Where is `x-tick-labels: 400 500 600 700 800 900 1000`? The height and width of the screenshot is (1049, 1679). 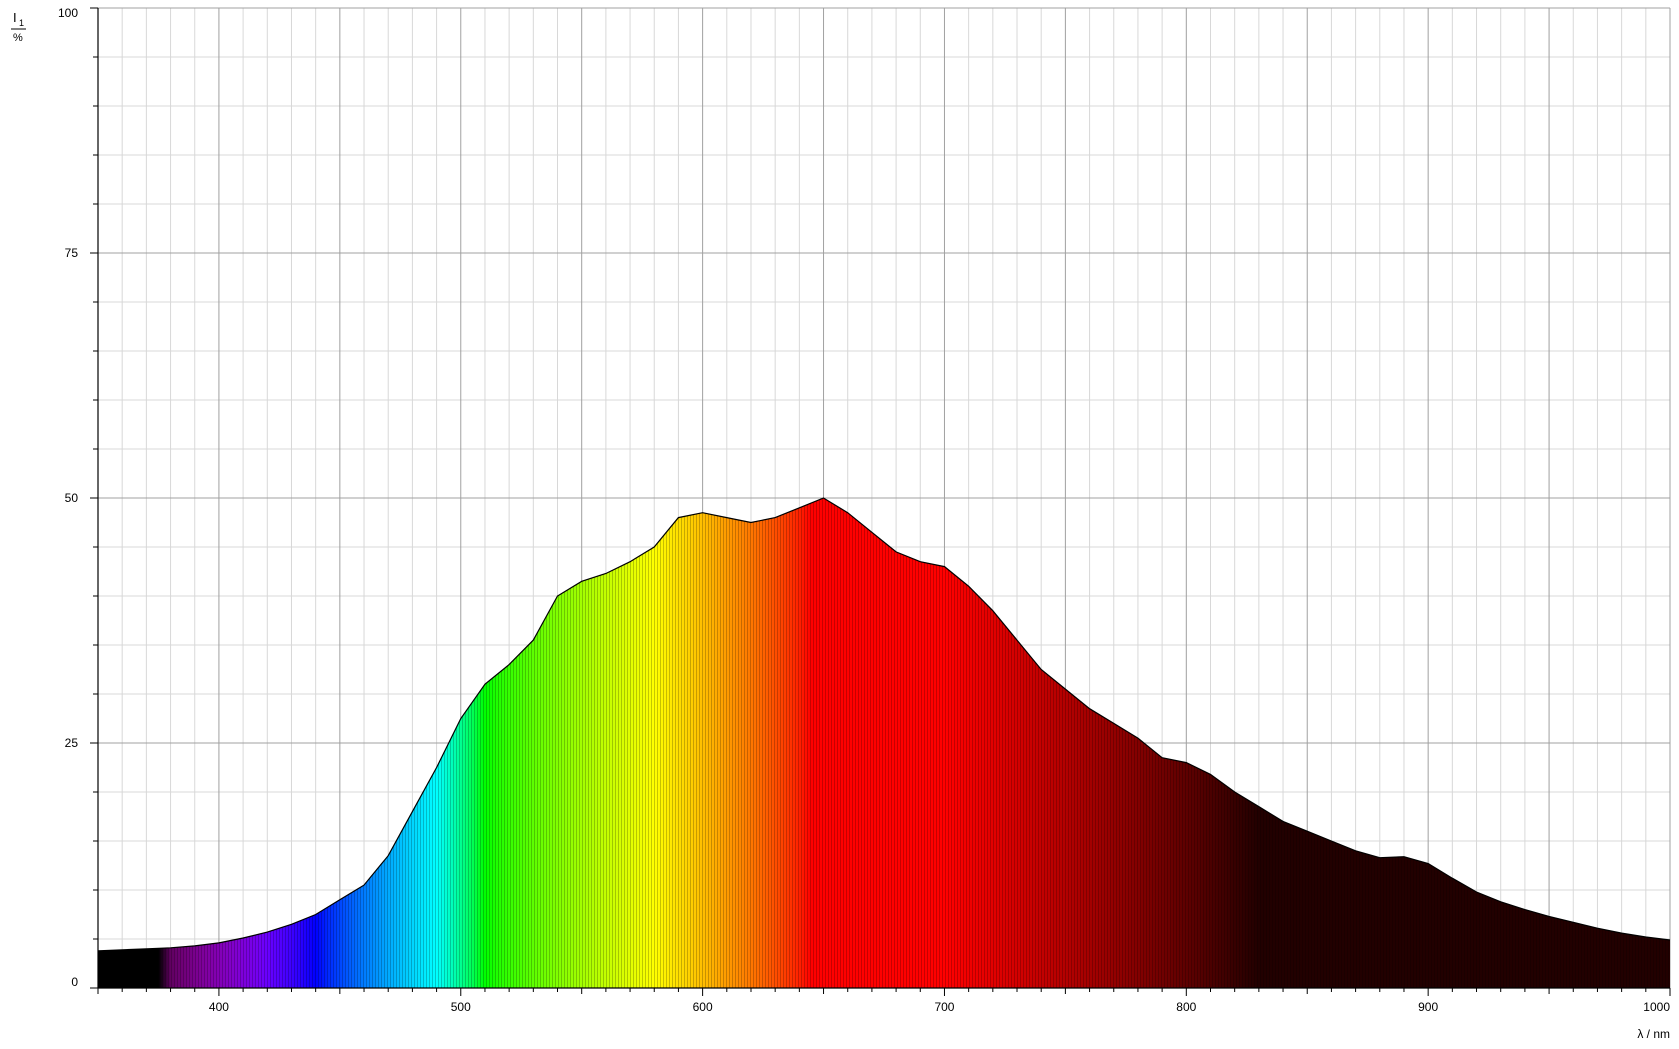
x-tick-labels: 400 500 600 700 800 900 1000 is located at coordinates (939, 1007).